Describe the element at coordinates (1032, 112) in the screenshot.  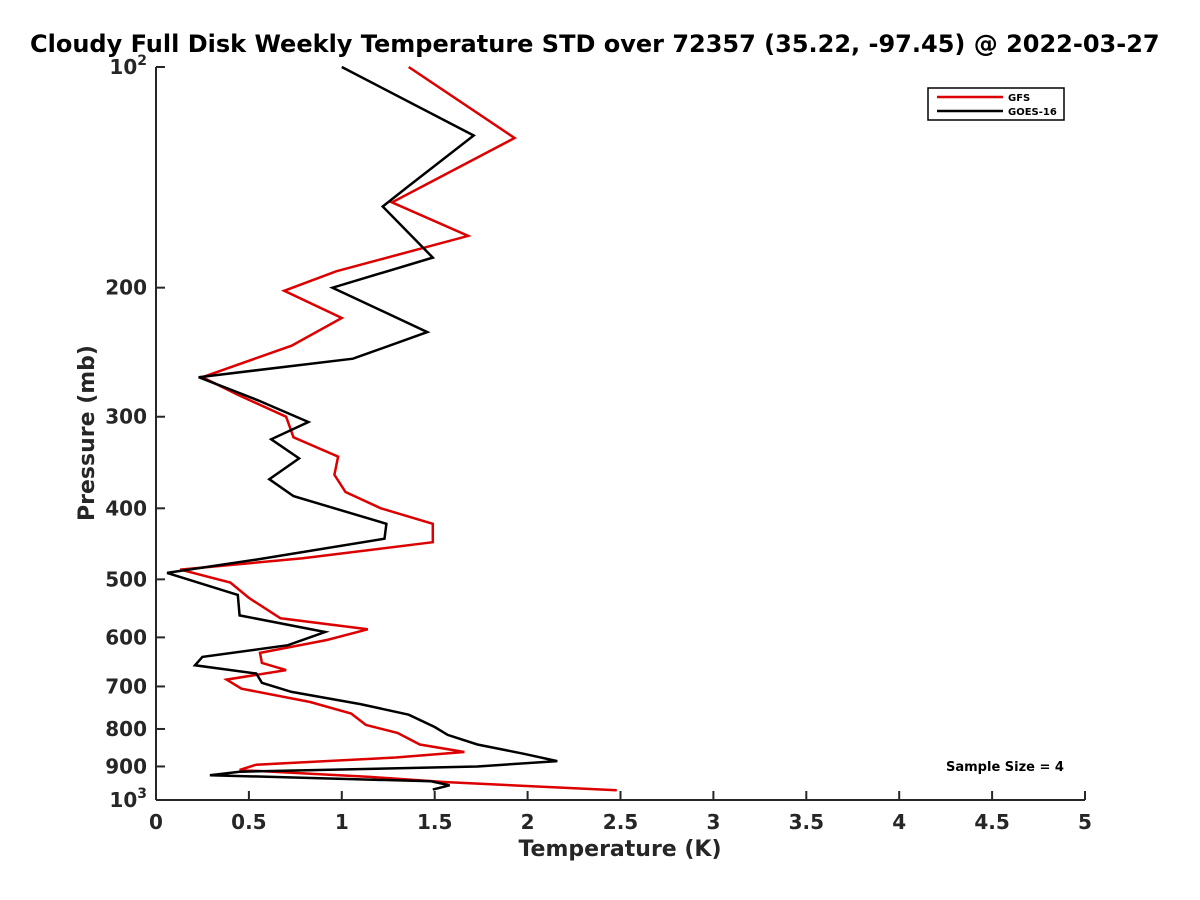
I see `legend-label-goes16: GOES-16` at that location.